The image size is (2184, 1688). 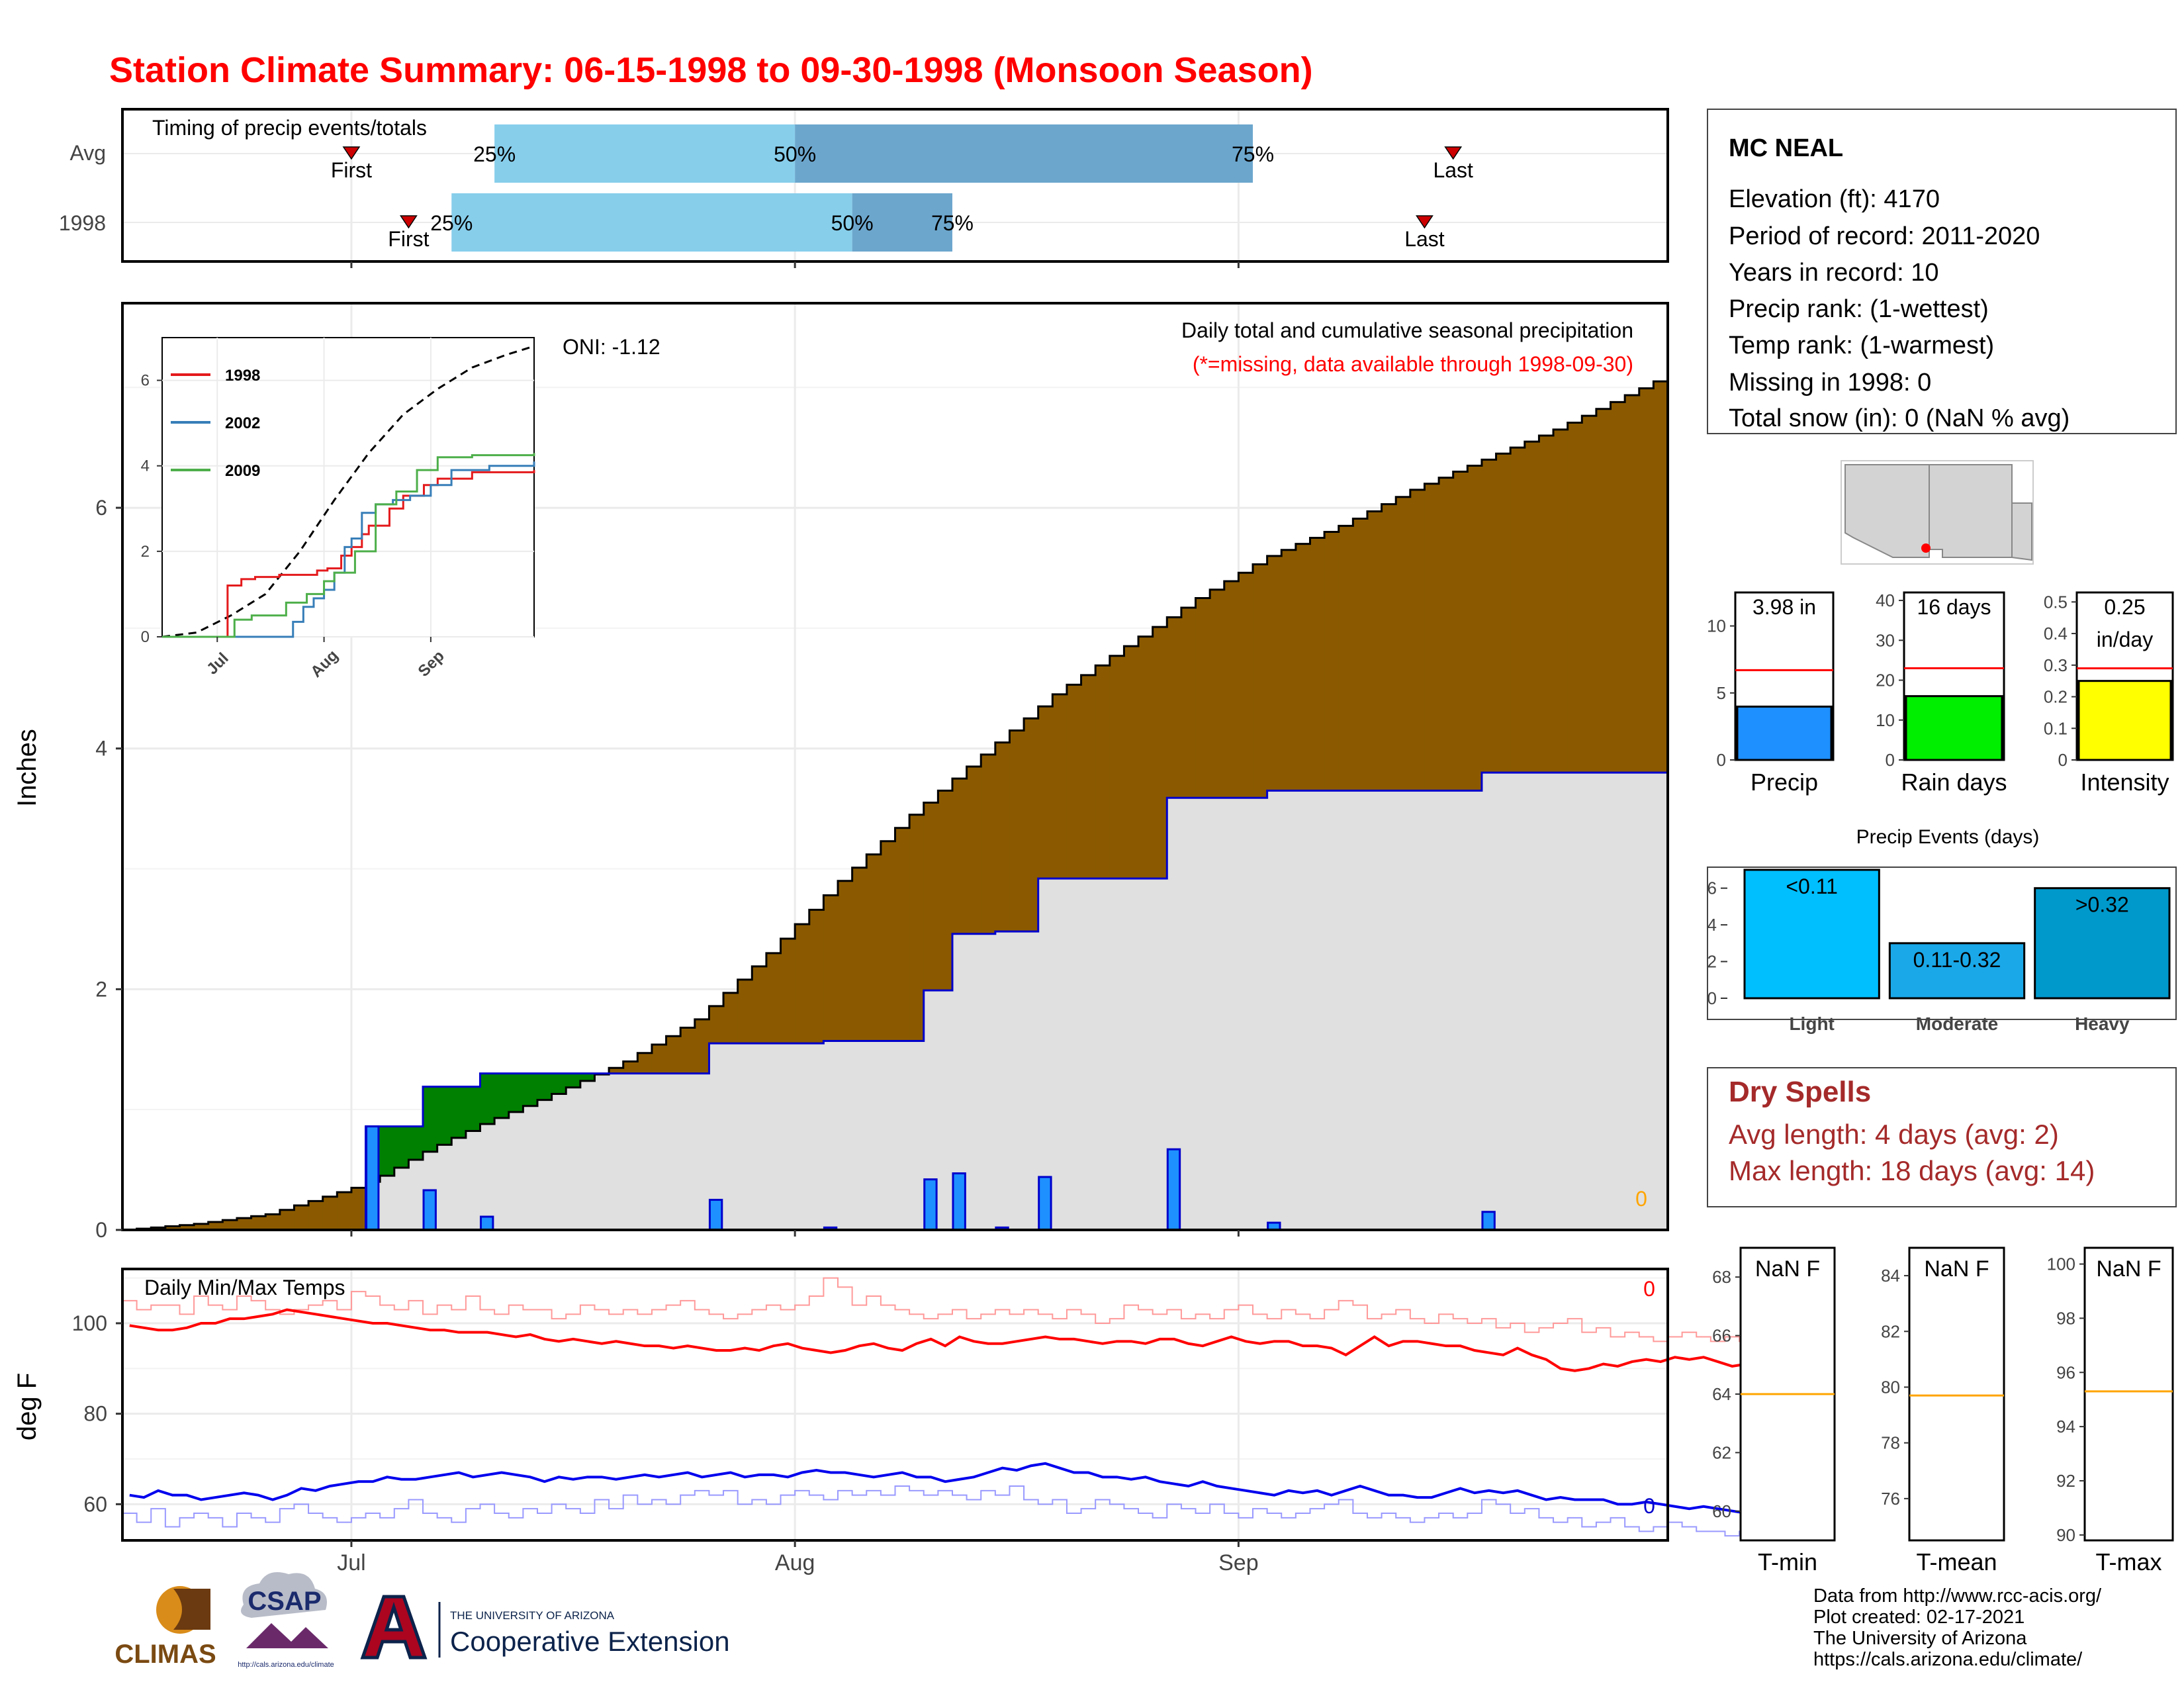 What do you see at coordinates (145, 381) in the screenshot?
I see `inset-y-tick-label: 6` at bounding box center [145, 381].